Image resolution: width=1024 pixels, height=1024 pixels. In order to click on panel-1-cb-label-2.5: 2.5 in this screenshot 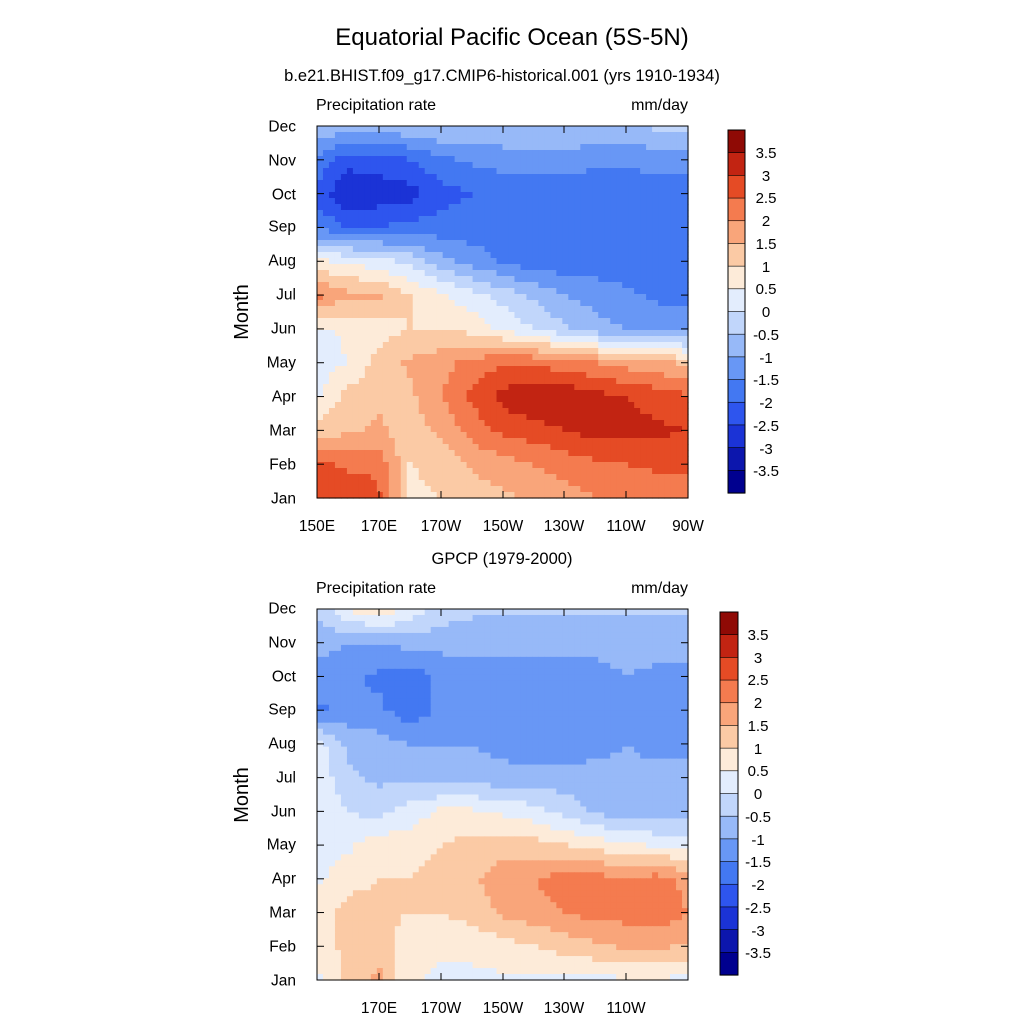, I will do `click(766, 198)`.